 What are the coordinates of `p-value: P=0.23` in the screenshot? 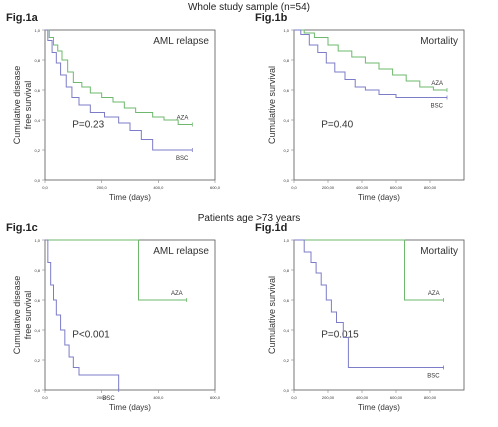 It's located at (88, 125).